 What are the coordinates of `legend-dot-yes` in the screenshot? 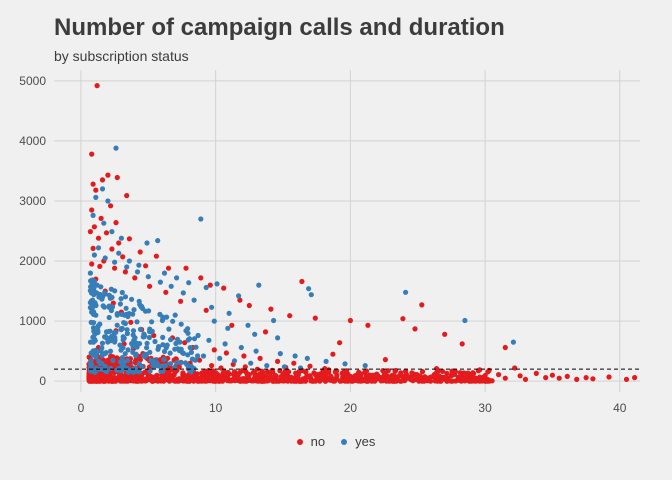 It's located at (344, 441).